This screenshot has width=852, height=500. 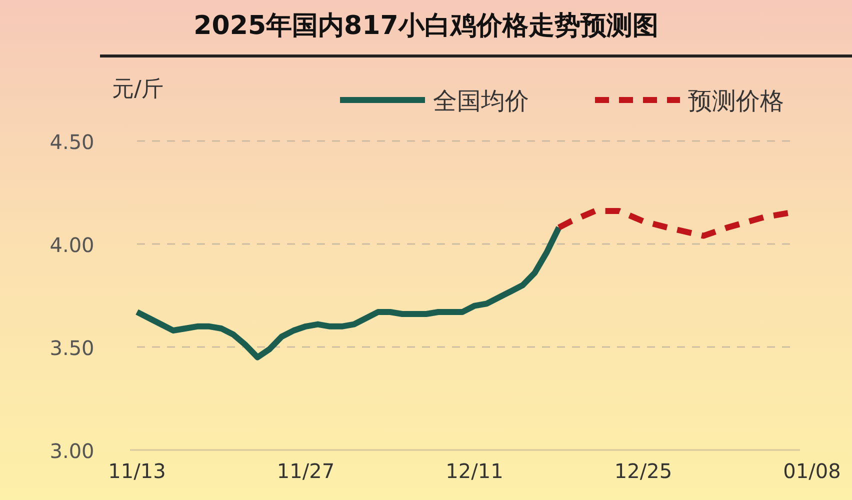 What do you see at coordinates (72, 348) in the screenshot?
I see `y-tick-label: 3.50` at bounding box center [72, 348].